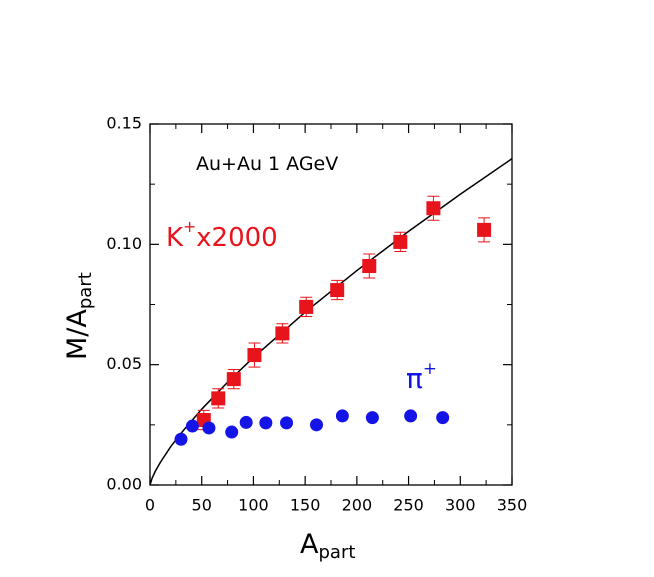  What do you see at coordinates (414, 378) in the screenshot?
I see `annotation-text: π` at bounding box center [414, 378].